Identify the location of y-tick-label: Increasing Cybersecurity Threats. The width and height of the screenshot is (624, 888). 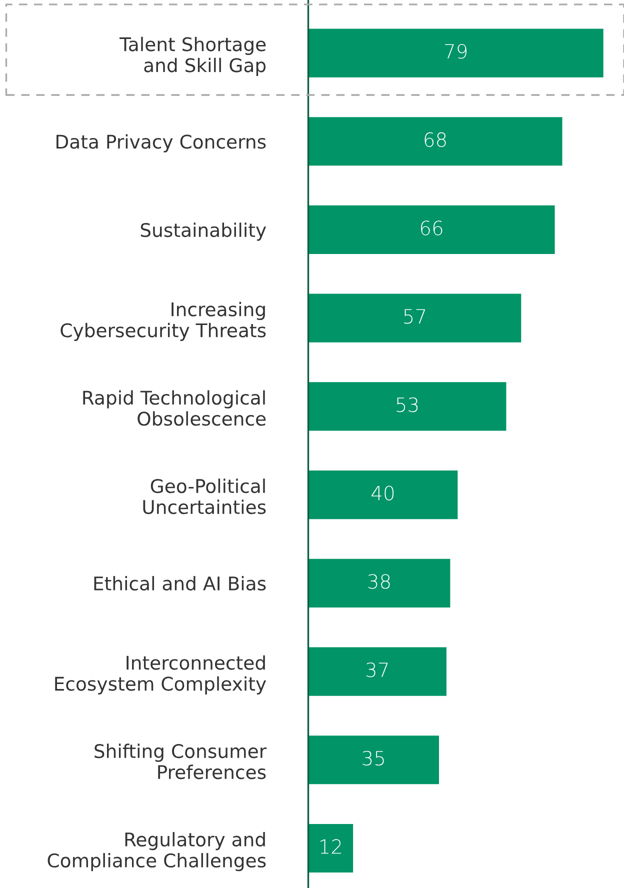
(163, 322).